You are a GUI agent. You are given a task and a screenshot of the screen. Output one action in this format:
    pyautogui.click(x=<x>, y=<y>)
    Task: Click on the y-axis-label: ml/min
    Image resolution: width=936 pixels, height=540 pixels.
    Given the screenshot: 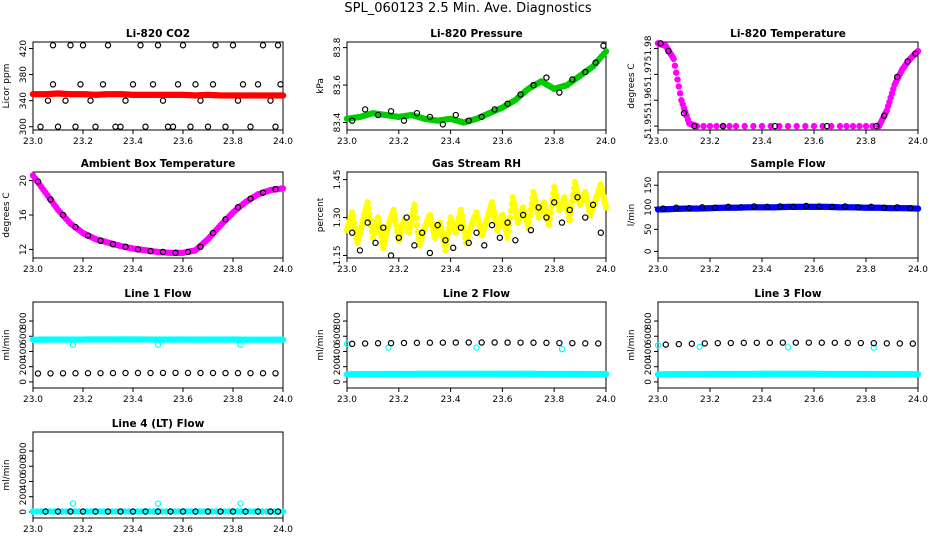 What is the action you would take?
    pyautogui.click(x=7, y=344)
    